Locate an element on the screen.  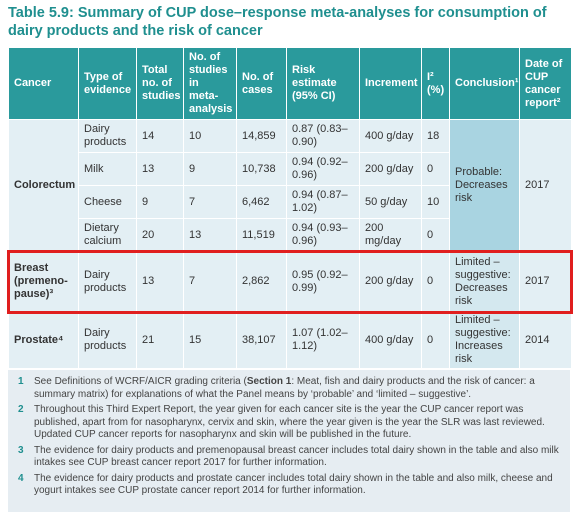
table-row: Cheese 9 7 6,462 0.94 (0.87–1.02) 50 g/day 10 is located at coordinates (290, 202).